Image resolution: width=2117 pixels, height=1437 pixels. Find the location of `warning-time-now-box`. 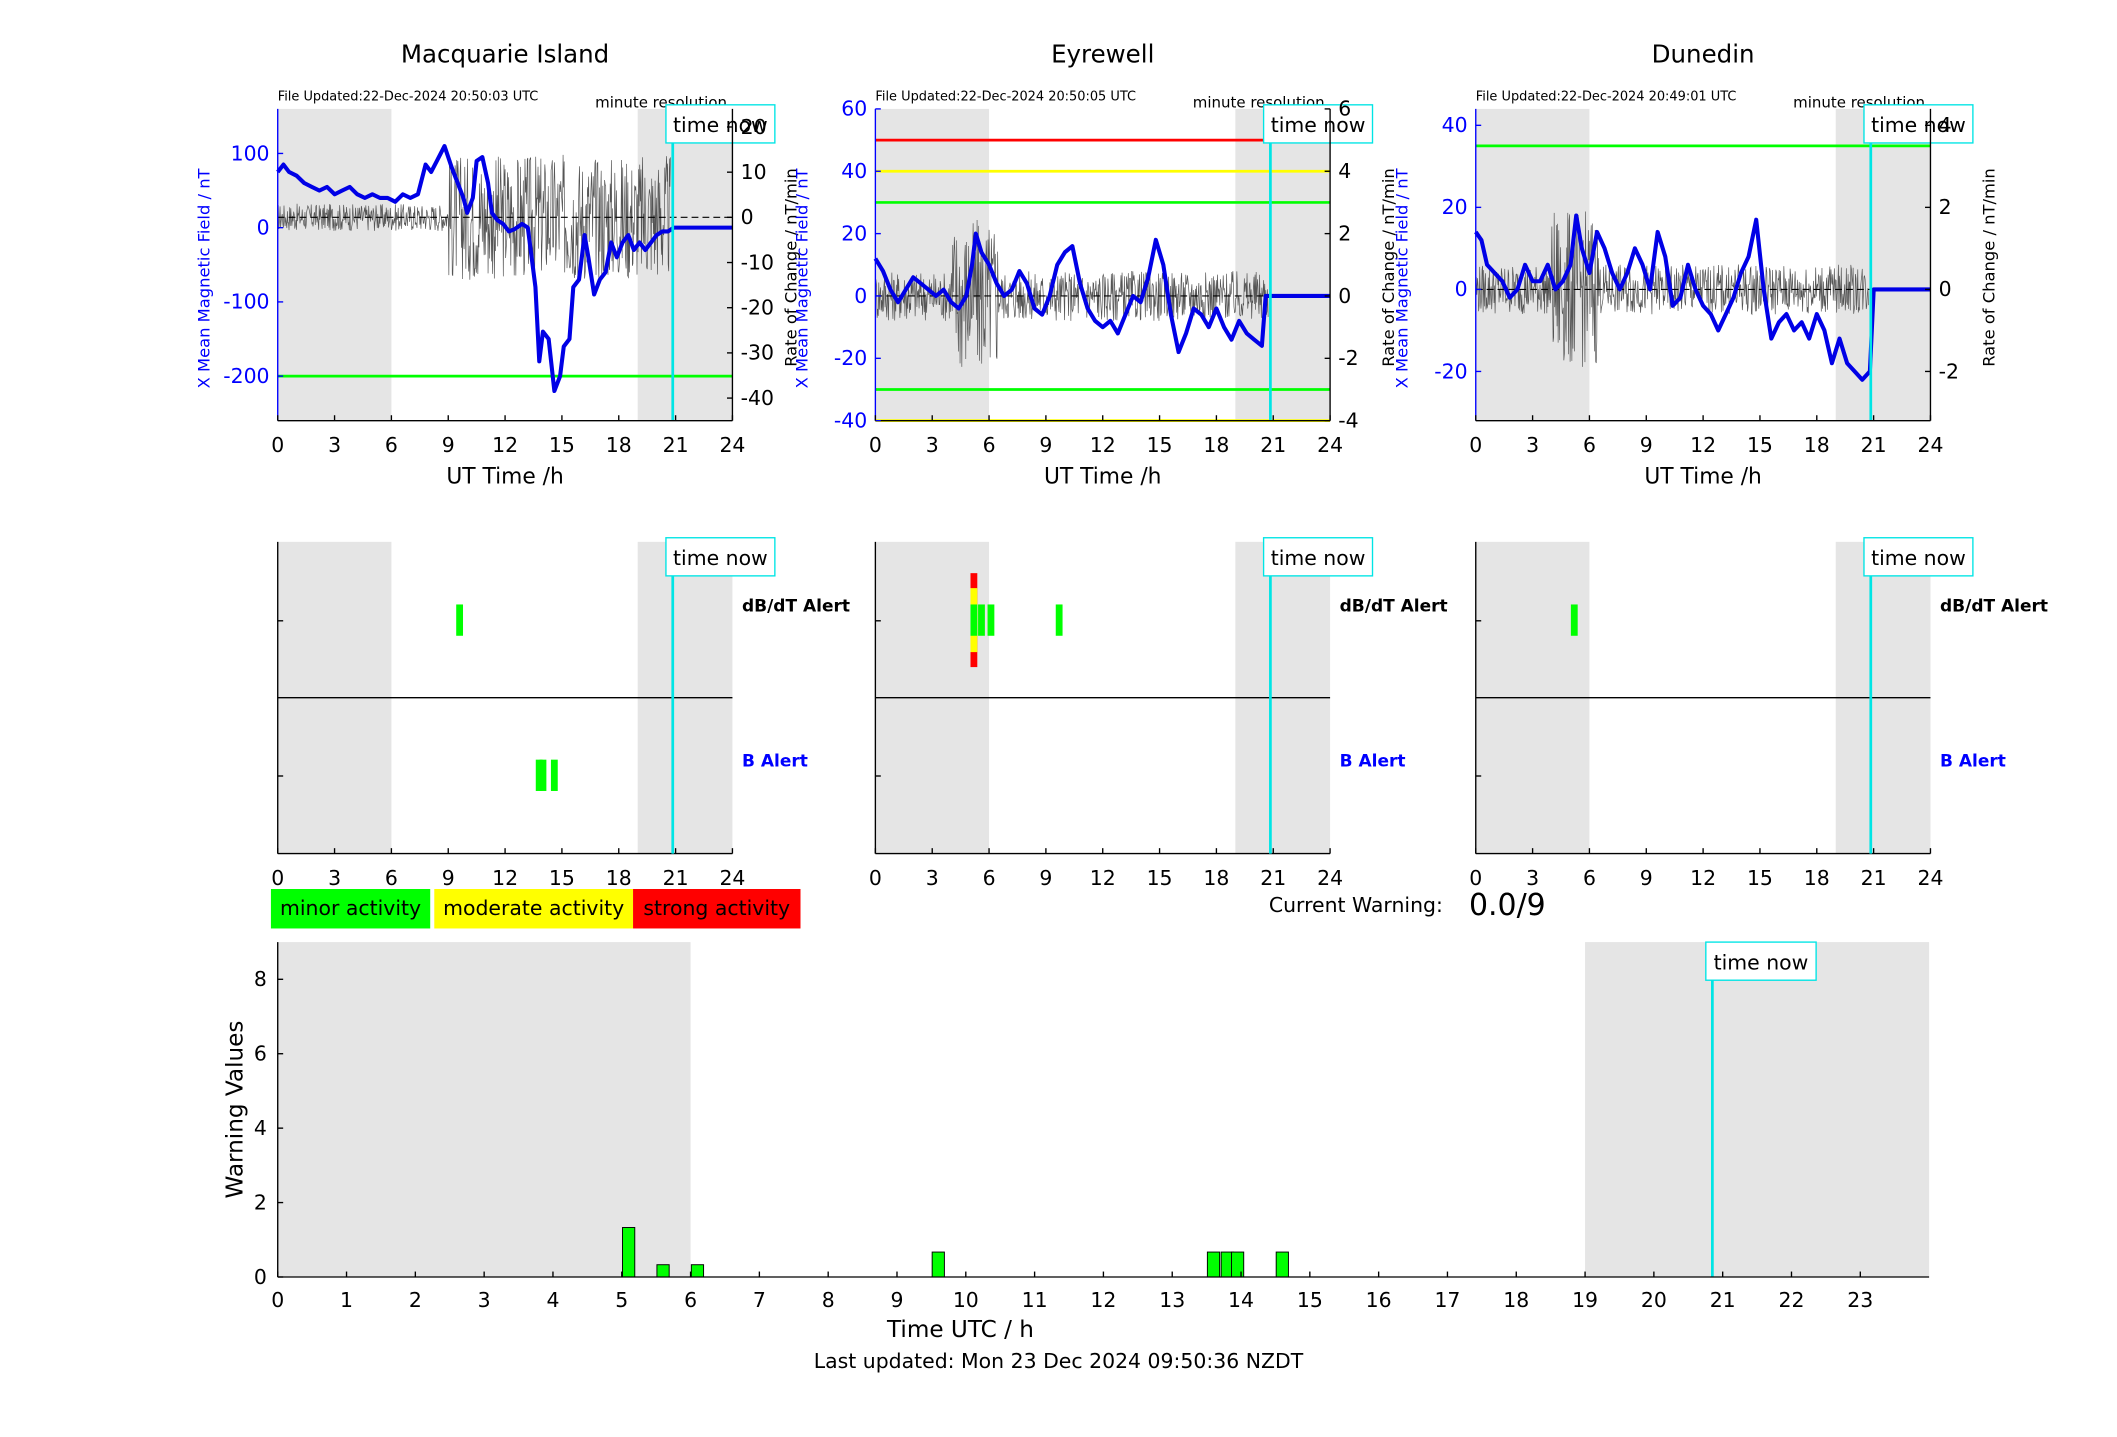

warning-time-now-box is located at coordinates (1761, 961).